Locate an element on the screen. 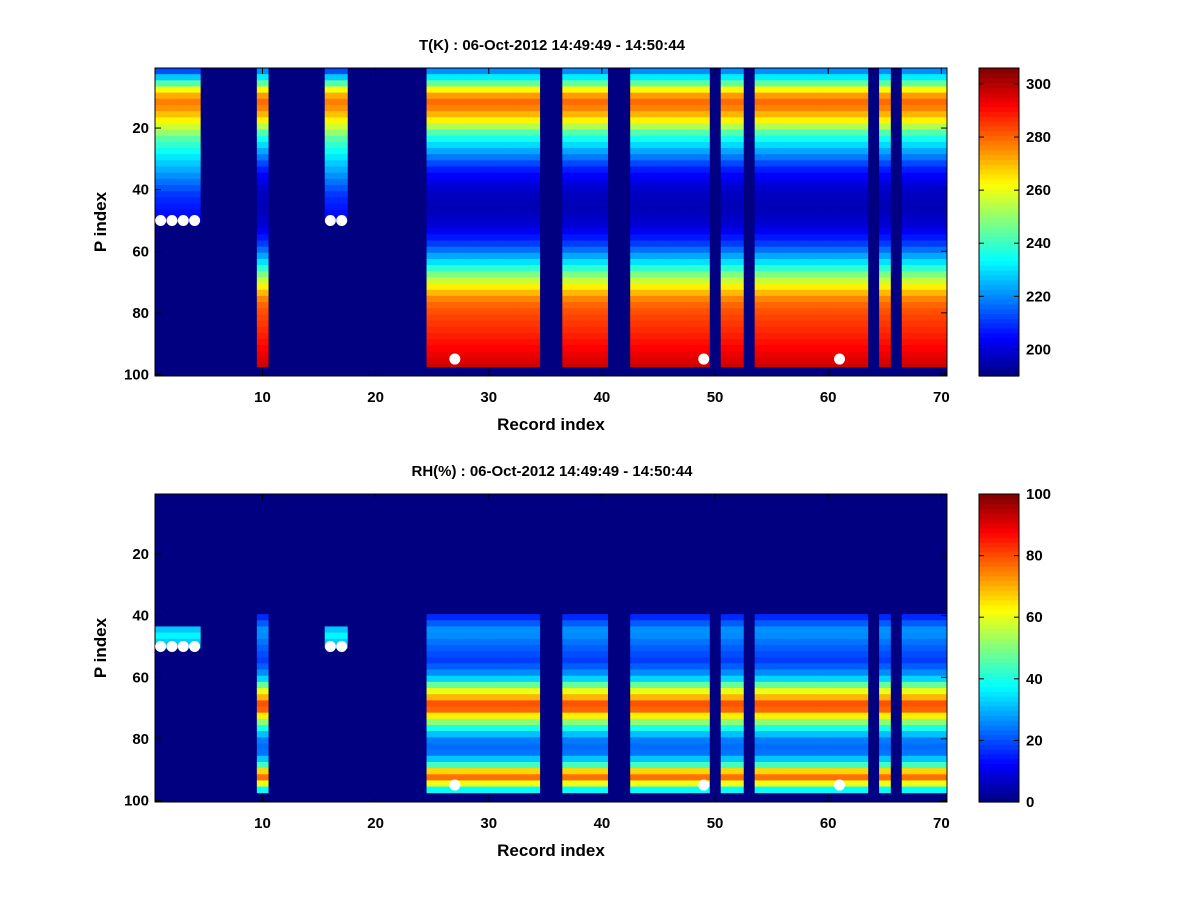  data-marker is located at coordinates (455, 785).